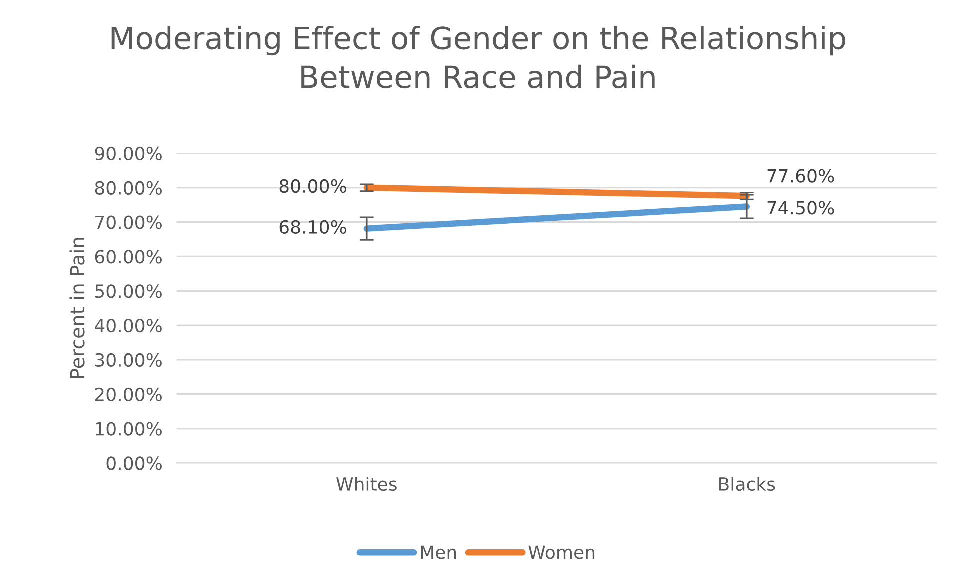 This screenshot has height=579, width=956. Describe the element at coordinates (129, 360) in the screenshot. I see `y-tick-label: 30.00%` at that location.